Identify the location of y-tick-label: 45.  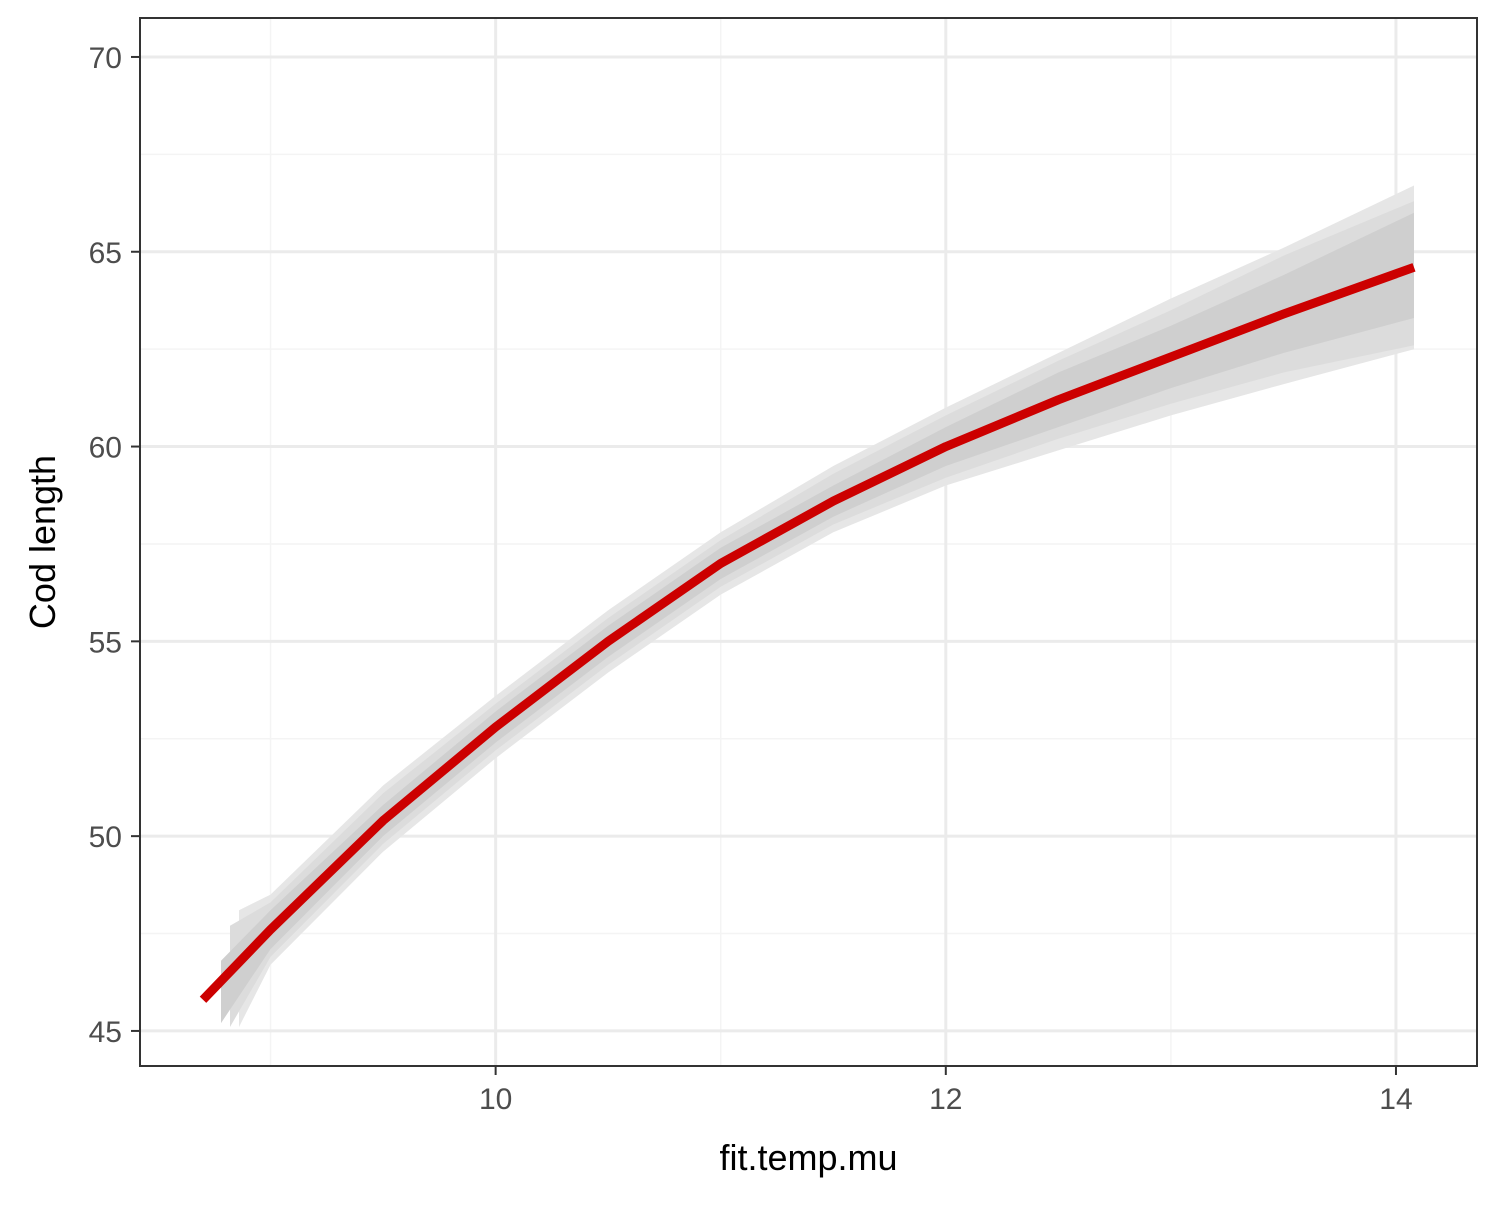
(105, 1032).